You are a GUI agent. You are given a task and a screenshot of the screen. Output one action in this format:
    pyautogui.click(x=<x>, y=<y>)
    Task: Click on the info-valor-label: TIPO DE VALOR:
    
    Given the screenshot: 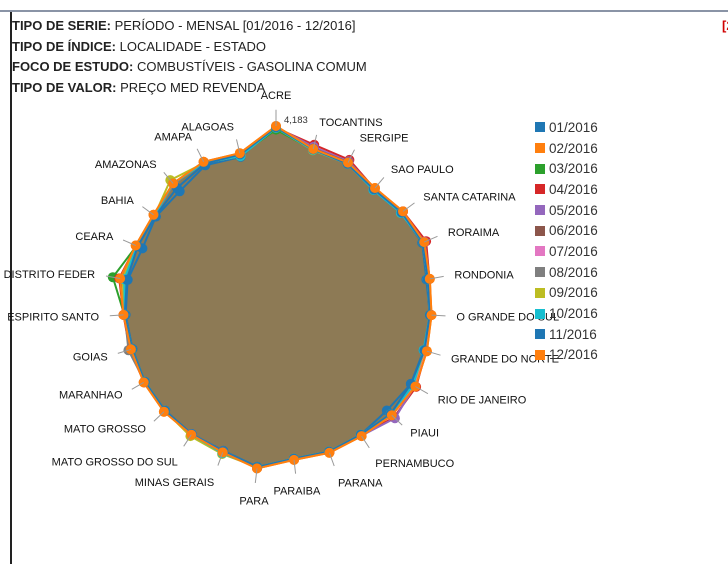 What is the action you would take?
    pyautogui.click(x=64, y=87)
    